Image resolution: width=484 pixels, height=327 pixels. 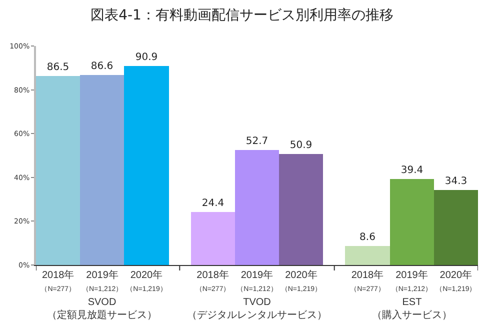 I want to click on data-label: 8.6, so click(x=368, y=237).